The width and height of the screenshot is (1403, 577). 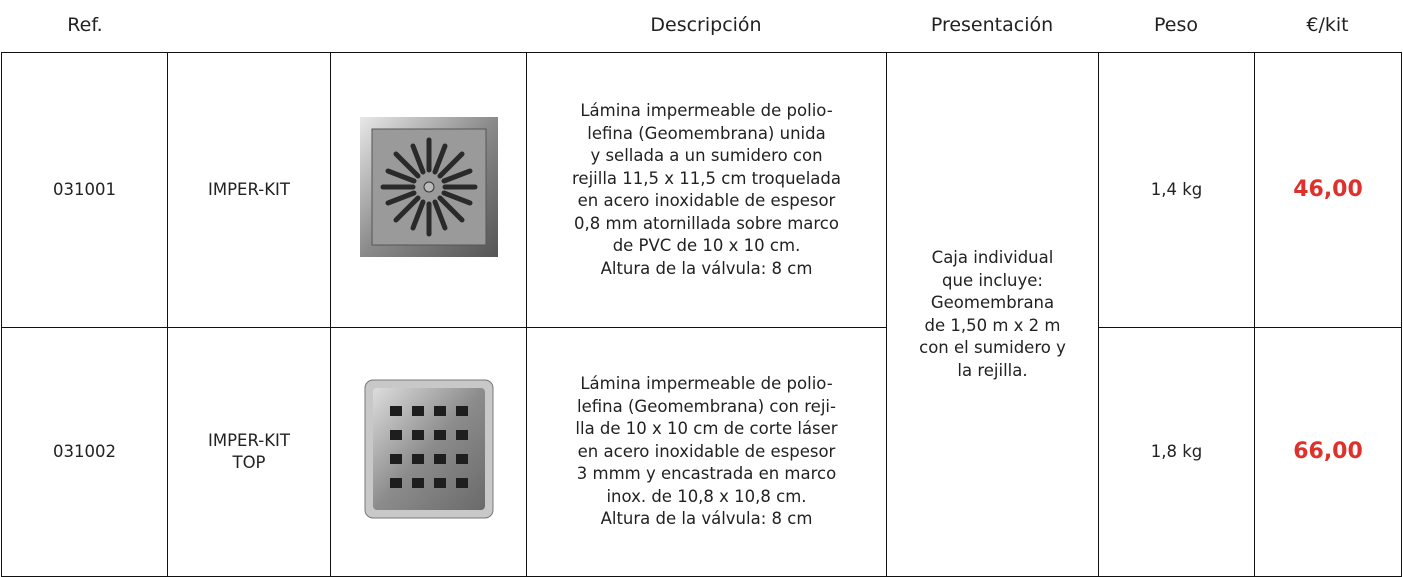 I want to click on text-line: lefina (Geomembrana) con reji-, so click(x=706, y=406).